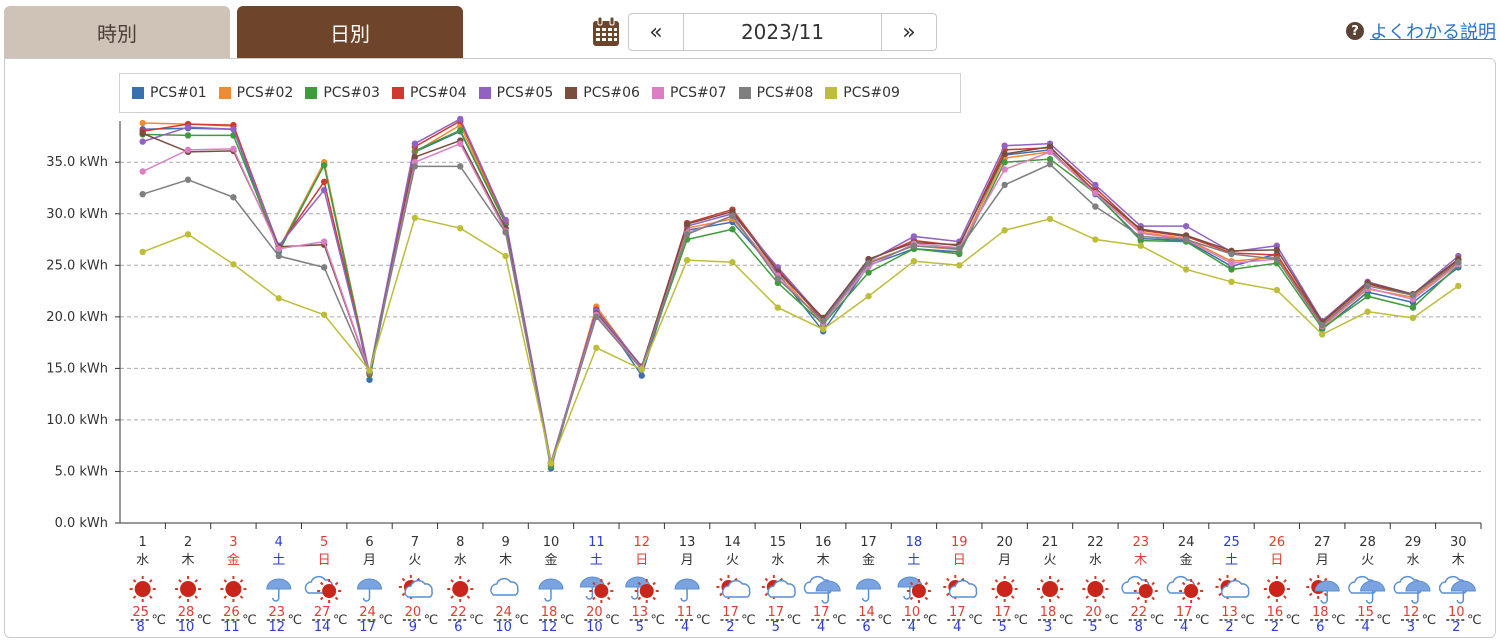  I want to click on help-link: よくわかる説明, so click(1433, 32).